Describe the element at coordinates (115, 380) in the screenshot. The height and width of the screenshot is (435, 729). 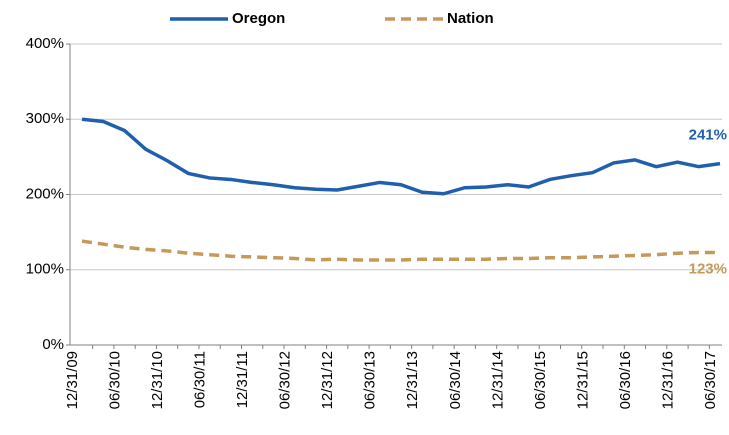
I see `x-tick-label: 06/30/10` at that location.